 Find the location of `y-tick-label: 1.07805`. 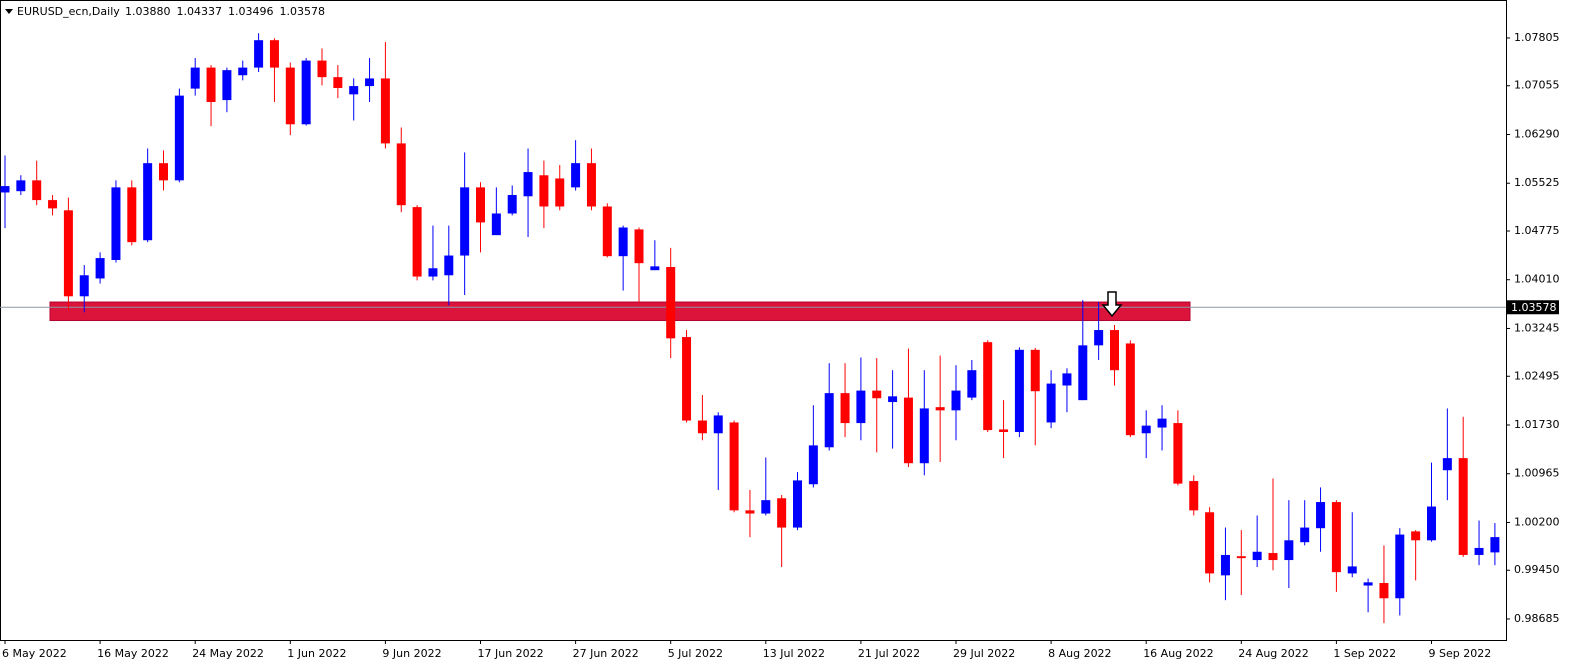

y-tick-label: 1.07805 is located at coordinates (1537, 37).